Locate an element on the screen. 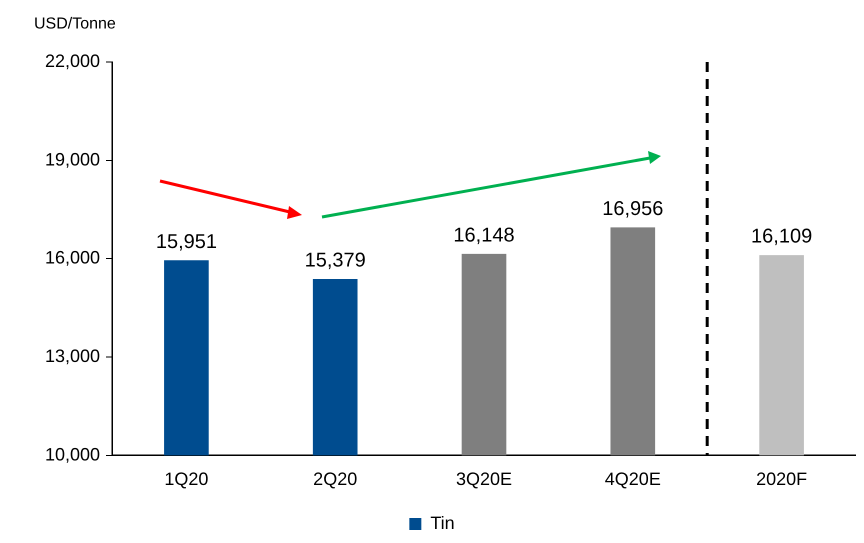 Image resolution: width=864 pixels, height=543 pixels. x-tick-label: 3Q20E is located at coordinates (484, 479).